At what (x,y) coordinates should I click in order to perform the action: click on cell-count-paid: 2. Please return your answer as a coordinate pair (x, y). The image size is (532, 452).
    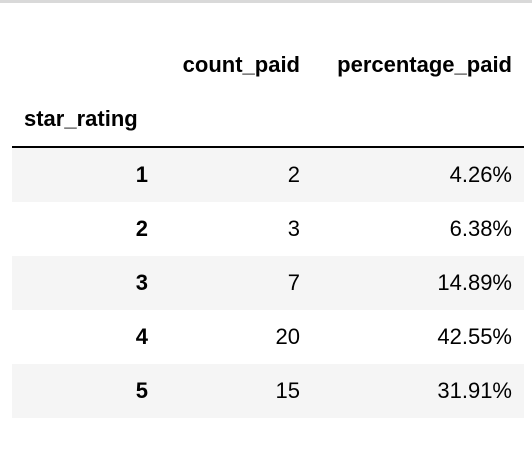
    Looking at the image, I should click on (293, 174).